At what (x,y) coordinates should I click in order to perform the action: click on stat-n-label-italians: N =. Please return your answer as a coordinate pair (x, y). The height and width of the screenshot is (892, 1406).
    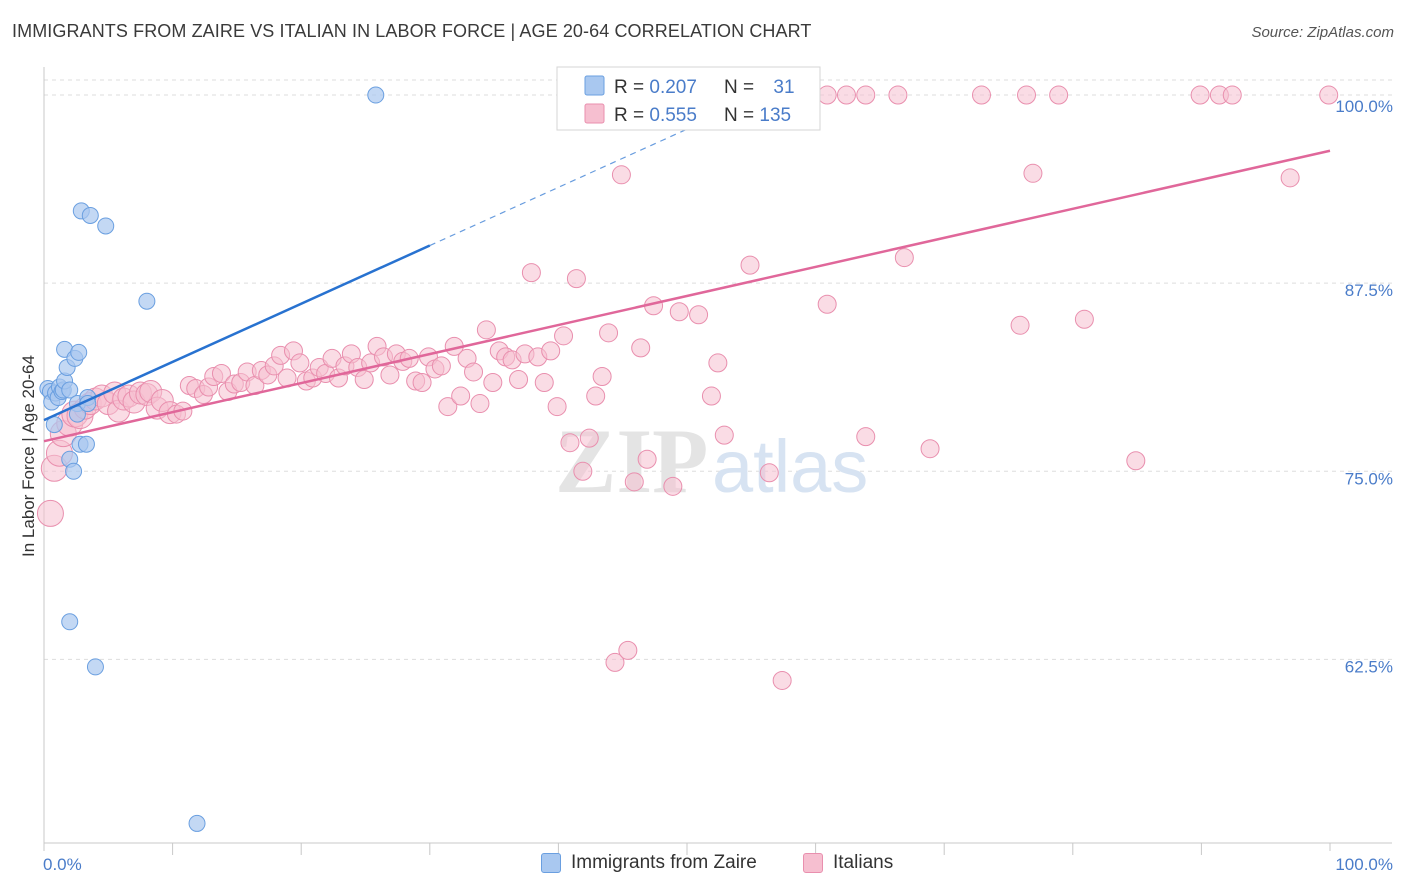
    Looking at the image, I should click on (741, 115).